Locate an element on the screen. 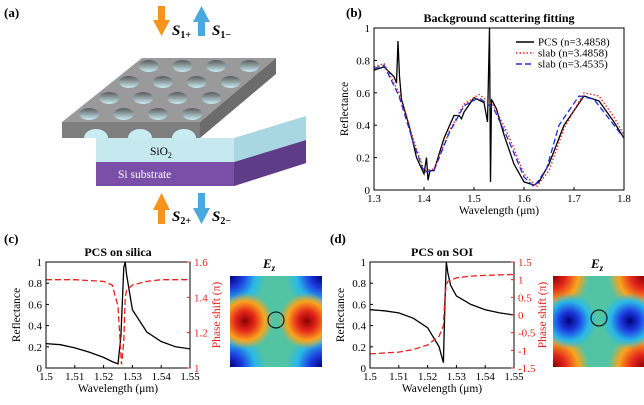 The height and width of the screenshot is (405, 644). field-map-c-label: Ez is located at coordinates (269, 264).